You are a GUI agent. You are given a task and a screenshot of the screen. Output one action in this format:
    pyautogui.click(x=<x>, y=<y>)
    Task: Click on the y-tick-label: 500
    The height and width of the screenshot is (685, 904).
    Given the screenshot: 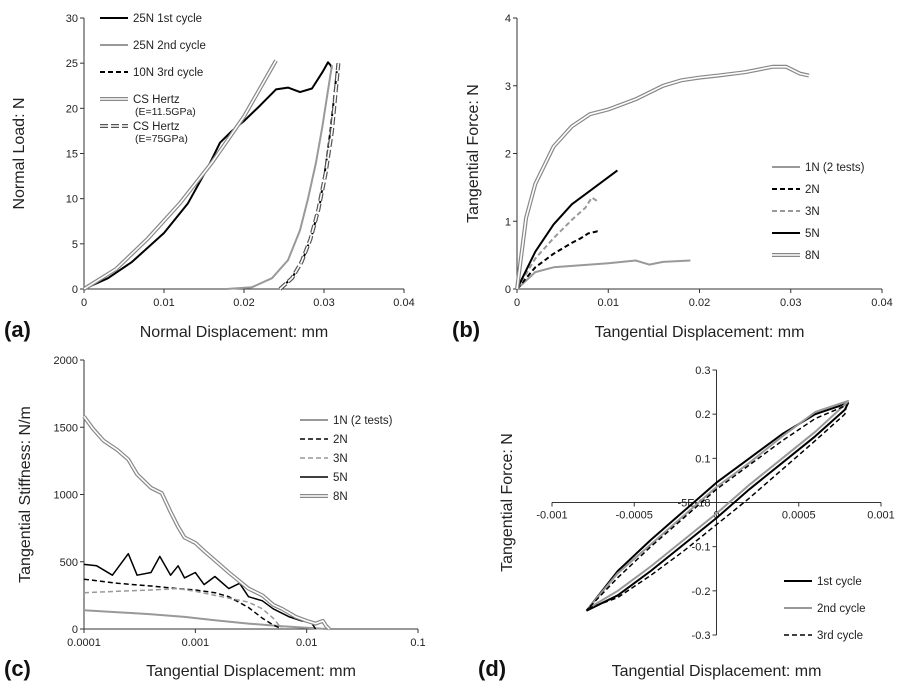 What is the action you would take?
    pyautogui.click(x=69, y=563)
    